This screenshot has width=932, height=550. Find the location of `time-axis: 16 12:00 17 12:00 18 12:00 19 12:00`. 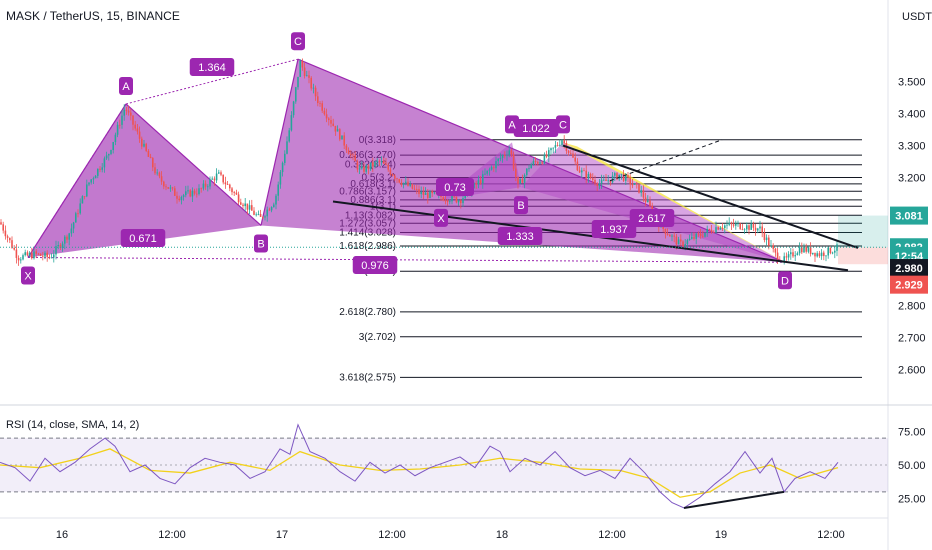

time-axis: 16 12:00 17 12:00 18 12:00 19 12:00 is located at coordinates (450, 535).